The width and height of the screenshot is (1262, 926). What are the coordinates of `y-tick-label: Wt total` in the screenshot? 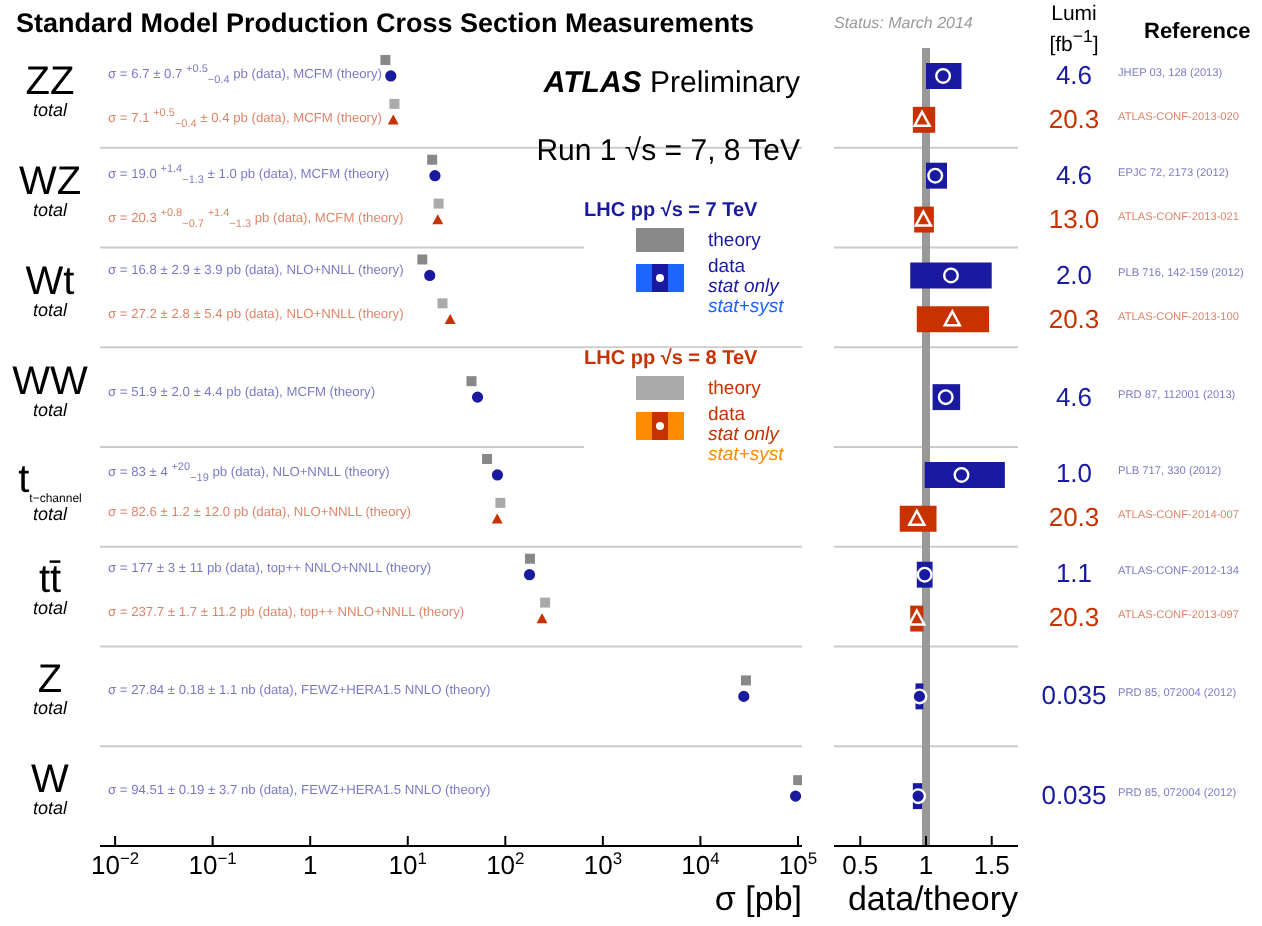 It's located at (50, 289).